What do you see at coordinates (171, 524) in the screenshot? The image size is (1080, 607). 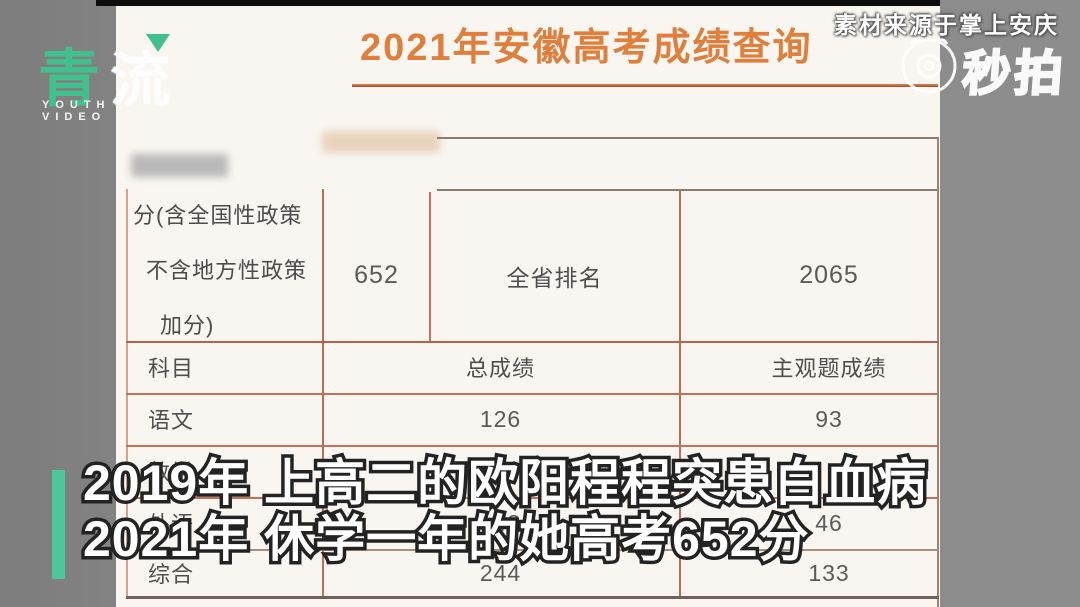 I see `row-foreign-language-label: 外语` at bounding box center [171, 524].